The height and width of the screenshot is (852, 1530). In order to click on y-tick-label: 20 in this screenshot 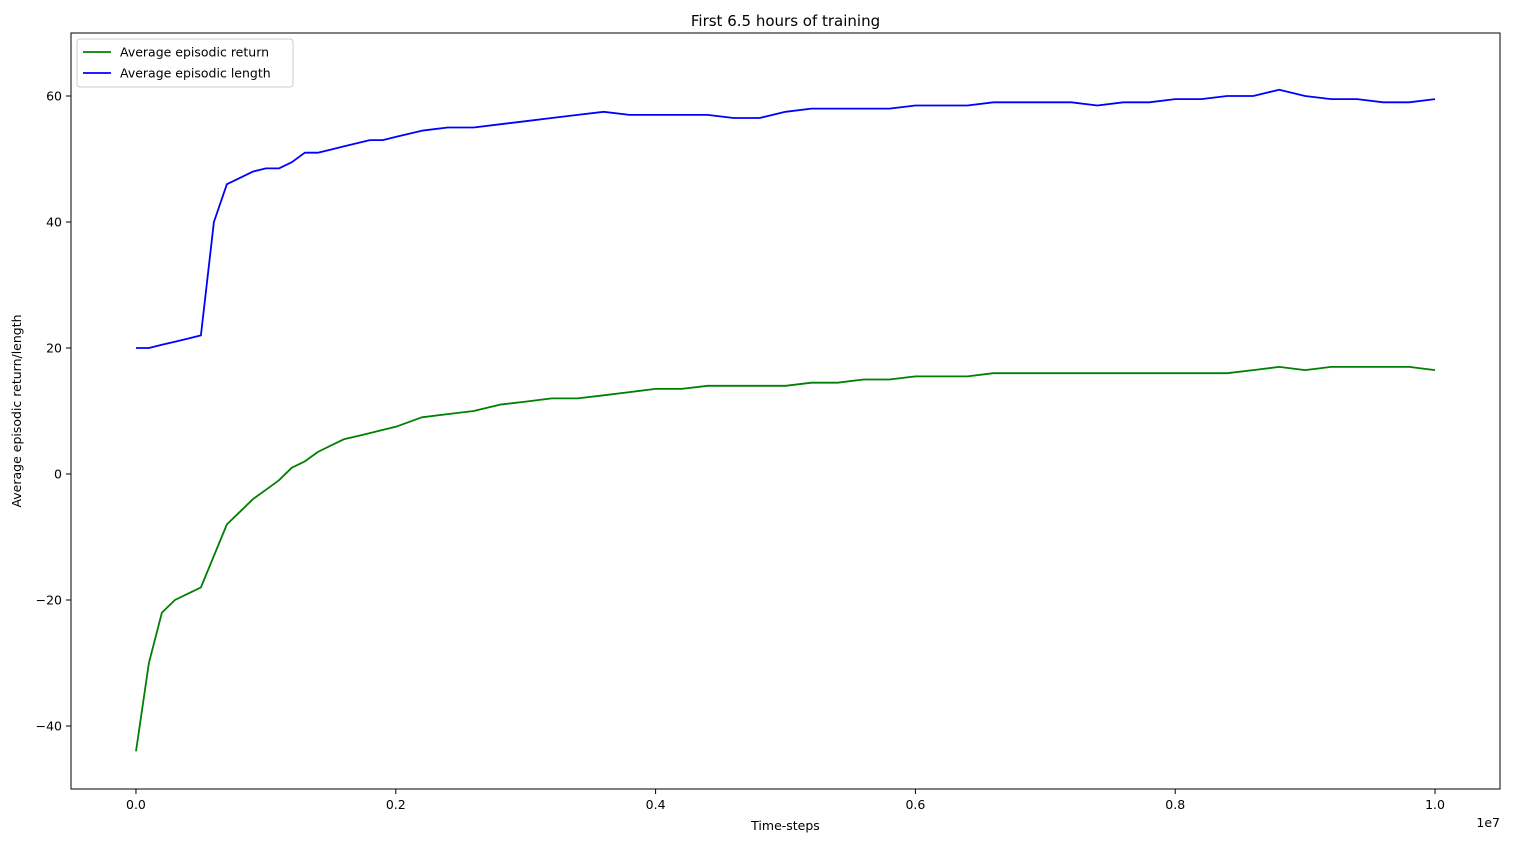, I will do `click(54, 348)`.